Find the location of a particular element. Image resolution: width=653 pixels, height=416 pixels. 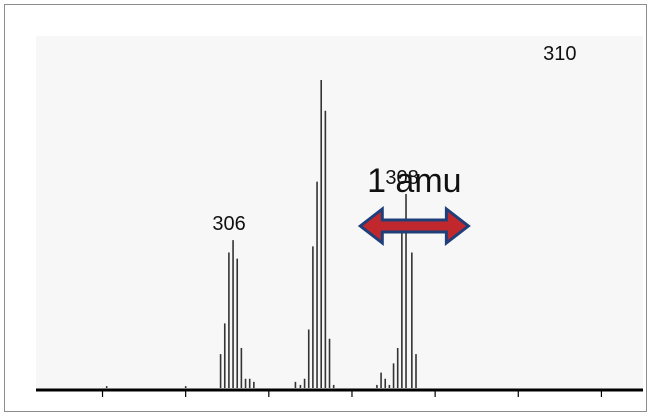

x-axis-ticks is located at coordinates (352, 394).